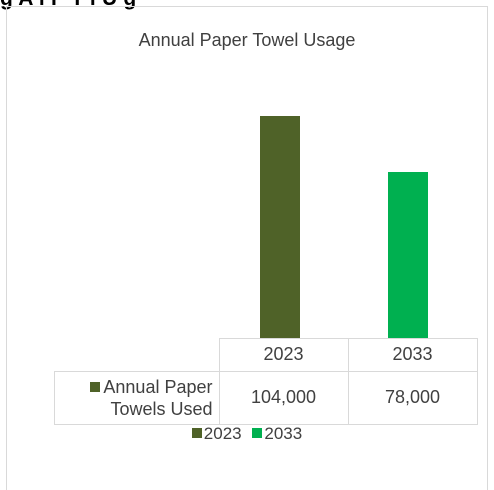  Describe the element at coordinates (247, 434) in the screenshot. I see `chart-legend: 2023 2033` at that location.